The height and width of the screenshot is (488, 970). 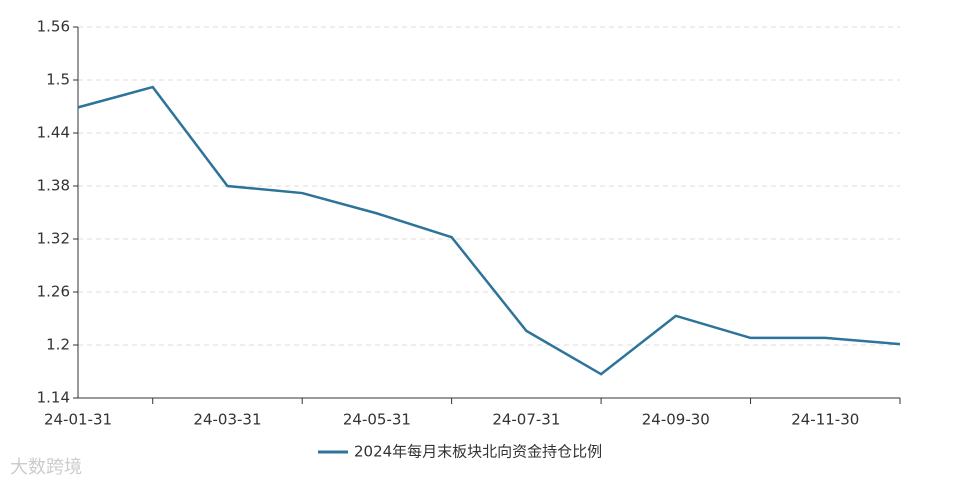 I want to click on y-tick-label: 1.26, so click(x=53, y=292).